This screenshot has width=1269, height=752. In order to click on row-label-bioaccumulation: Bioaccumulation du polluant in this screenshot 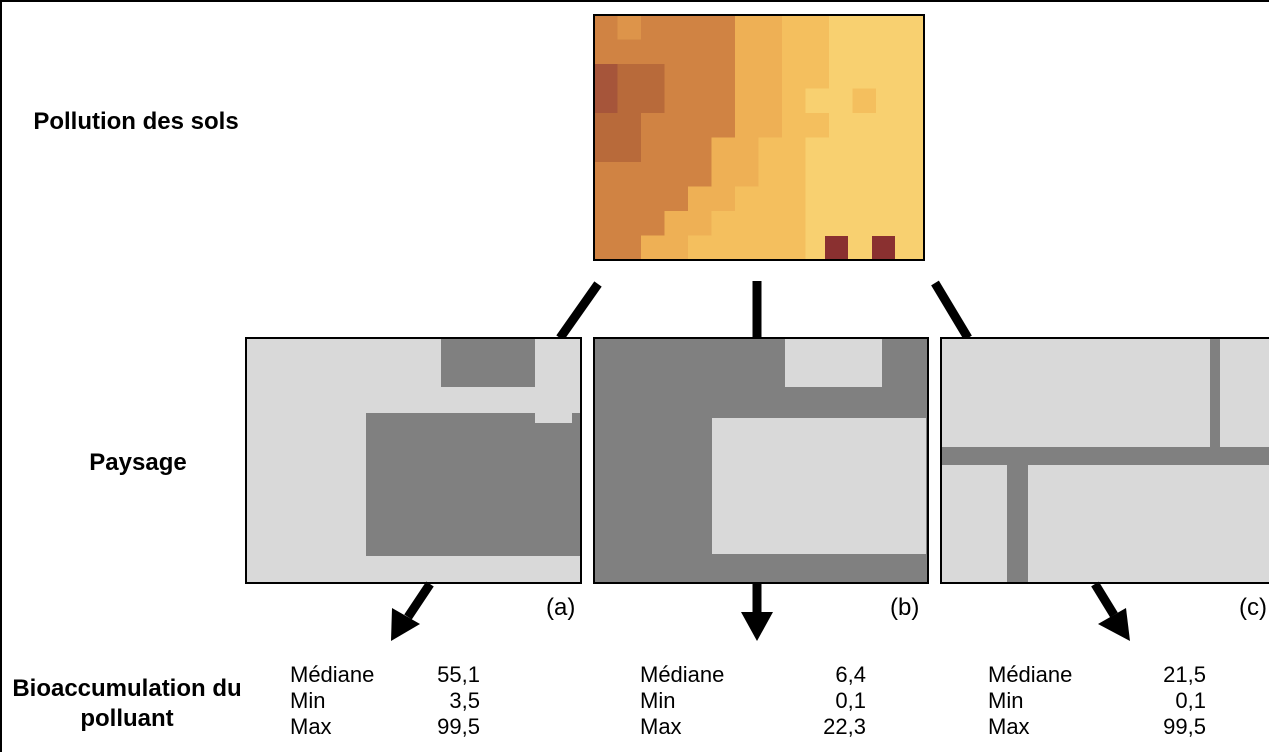, I will do `click(127, 703)`.